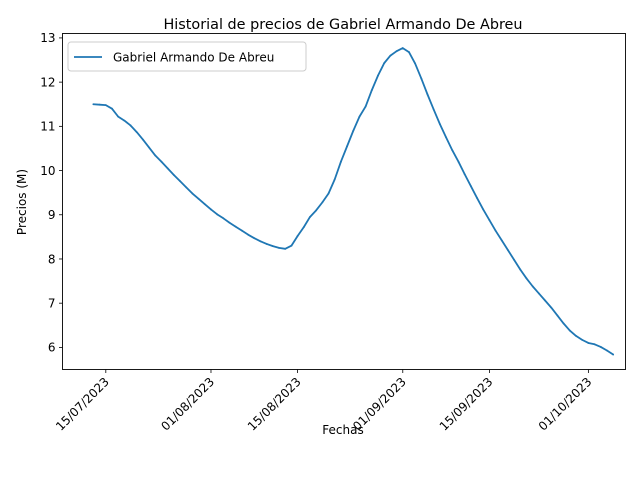 Image resolution: width=640 pixels, height=480 pixels. Describe the element at coordinates (47, 38) in the screenshot. I see `y-tick-label: 13` at that location.